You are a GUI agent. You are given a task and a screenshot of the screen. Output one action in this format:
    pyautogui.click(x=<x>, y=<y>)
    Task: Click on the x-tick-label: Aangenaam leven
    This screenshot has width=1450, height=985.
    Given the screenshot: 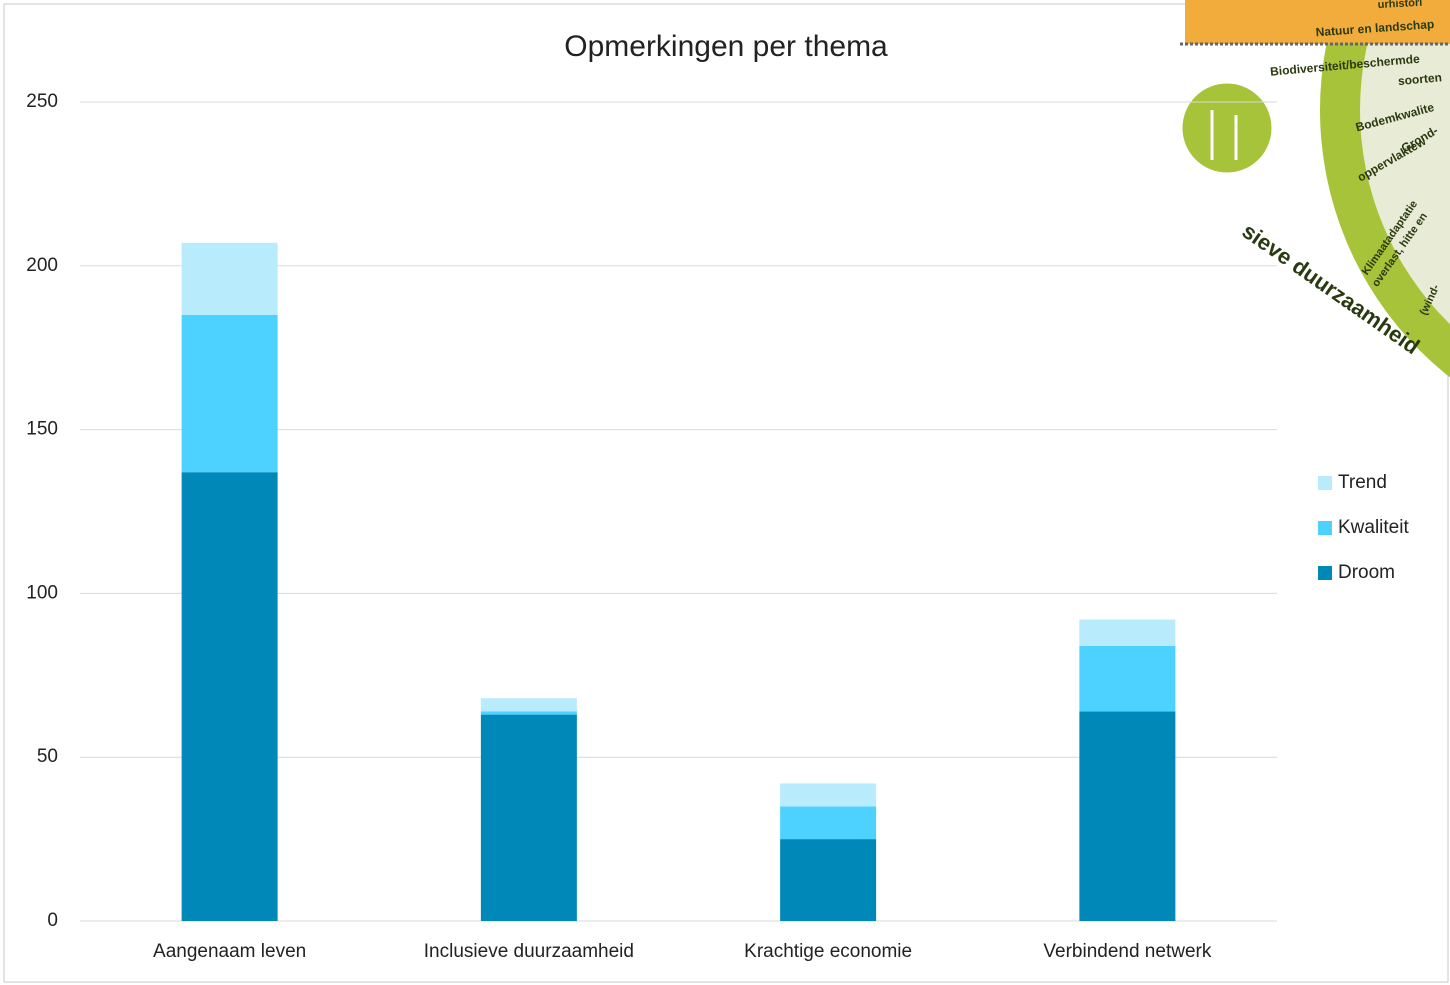 What is the action you would take?
    pyautogui.click(x=229, y=951)
    